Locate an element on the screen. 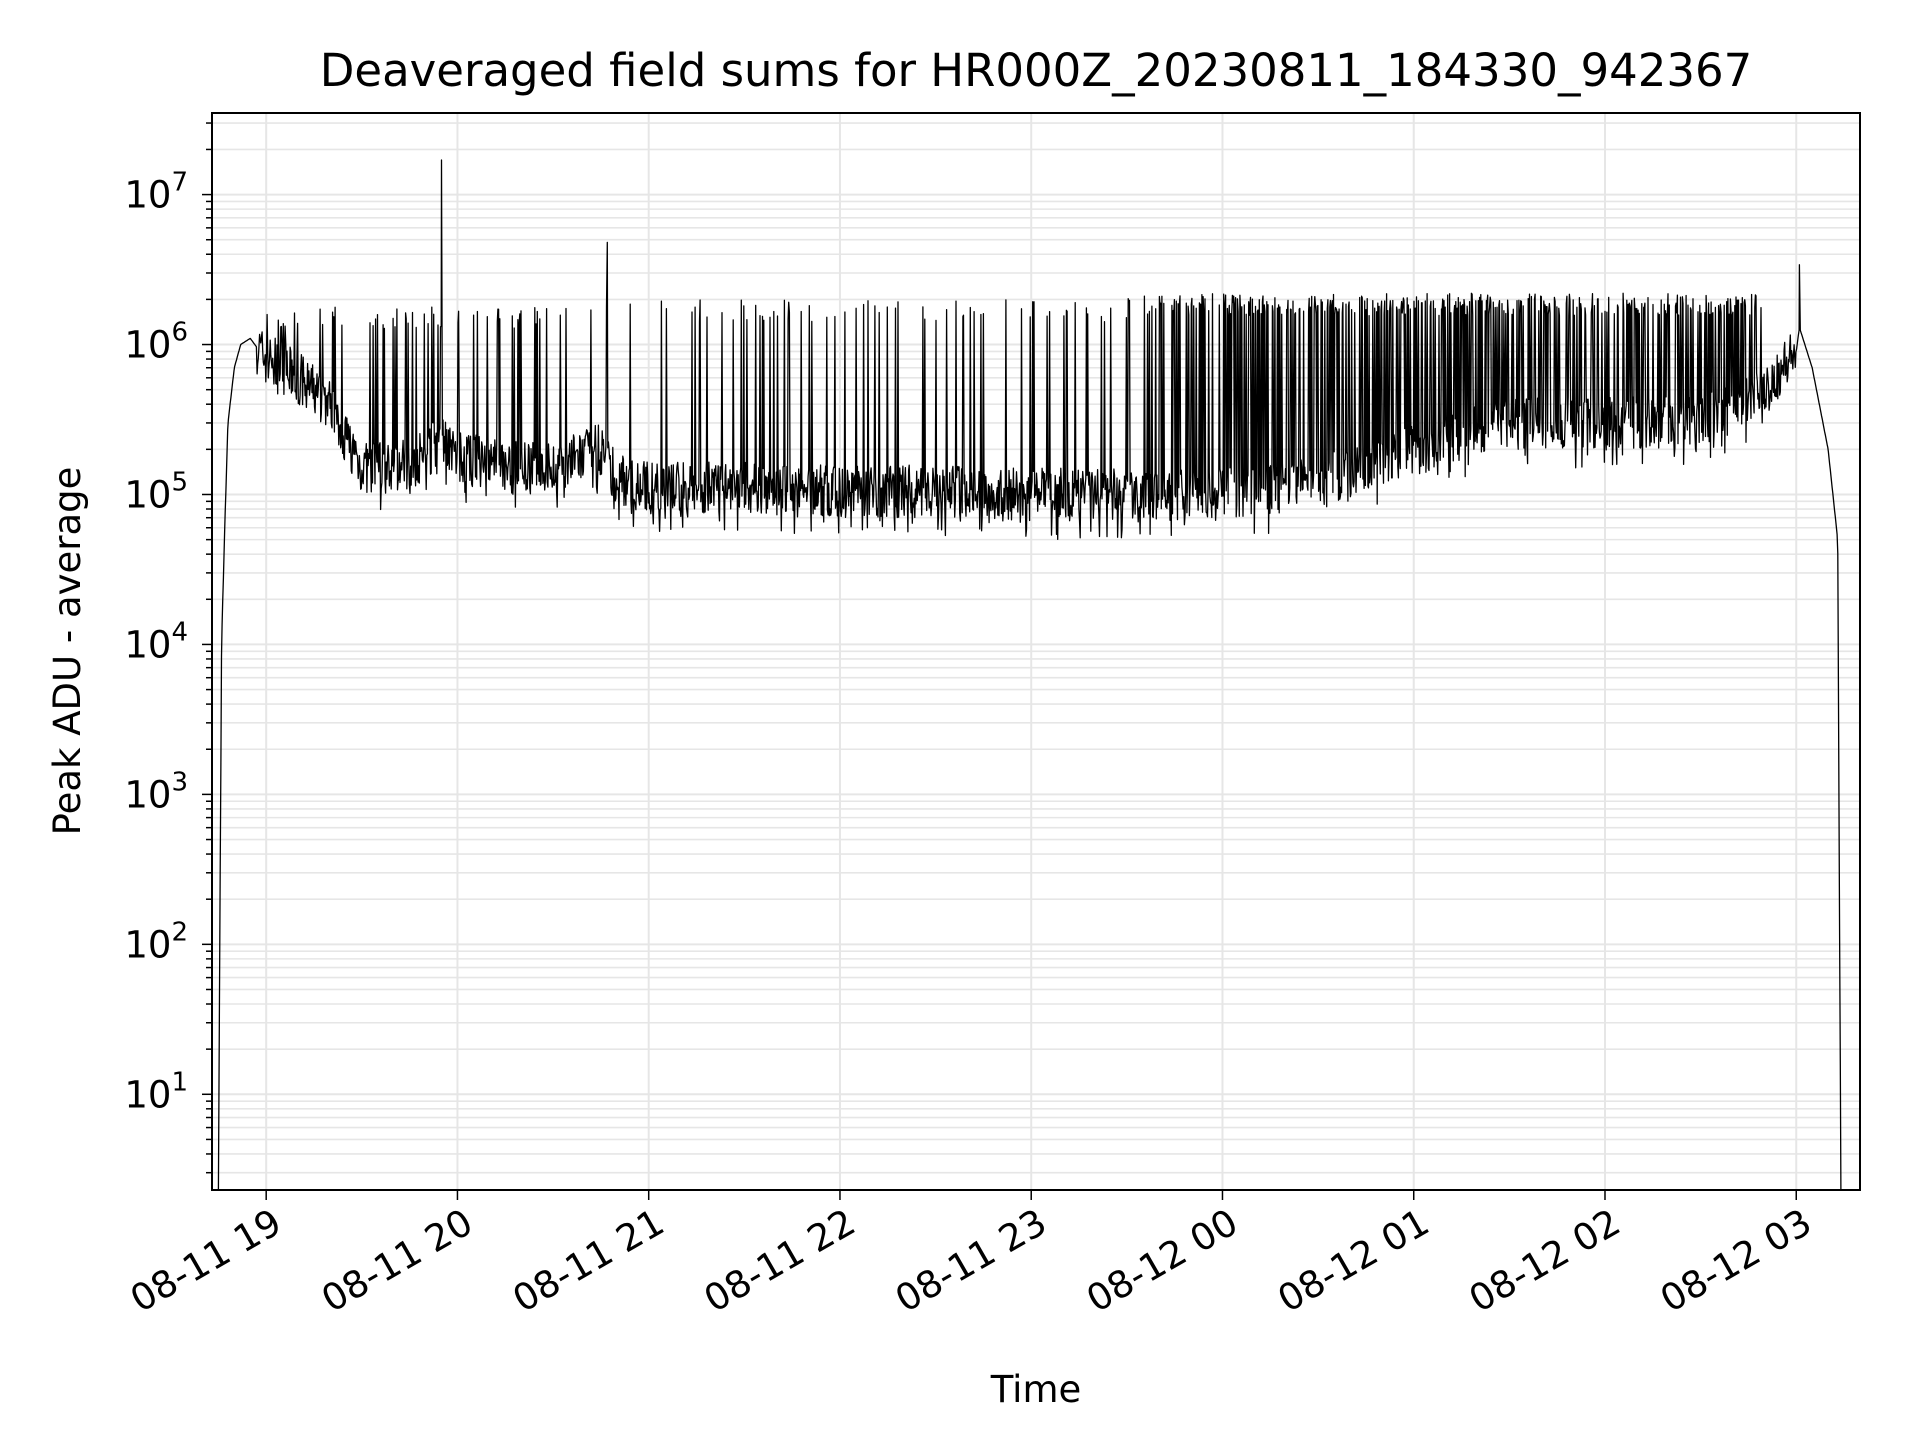  y-tick-label: 10⁶ is located at coordinates (156, 342).